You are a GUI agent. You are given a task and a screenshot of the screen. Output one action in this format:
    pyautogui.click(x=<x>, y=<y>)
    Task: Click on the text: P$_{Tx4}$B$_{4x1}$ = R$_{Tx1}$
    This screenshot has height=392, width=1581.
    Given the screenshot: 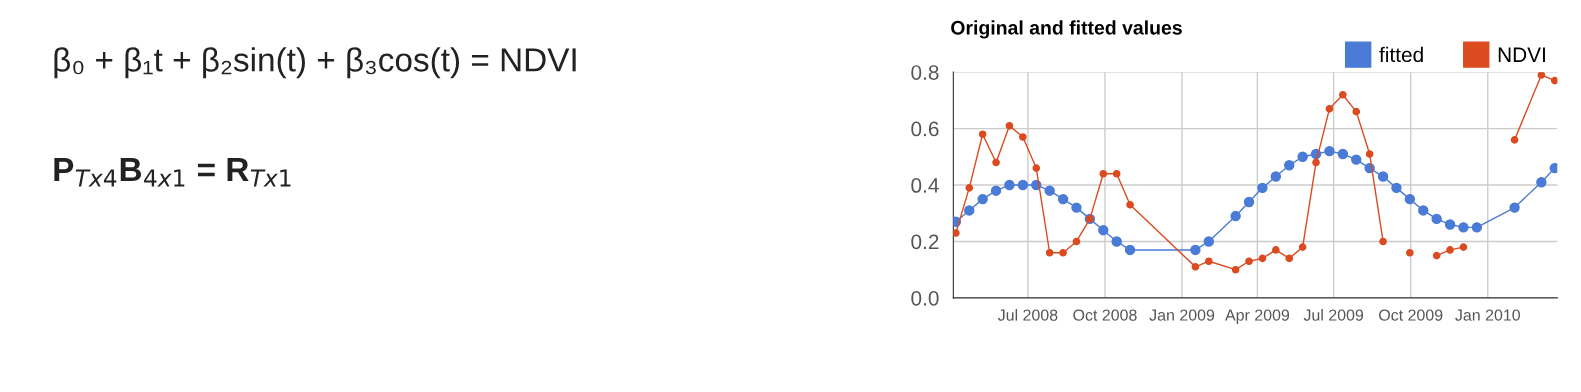 What is the action you would take?
    pyautogui.click(x=172, y=172)
    